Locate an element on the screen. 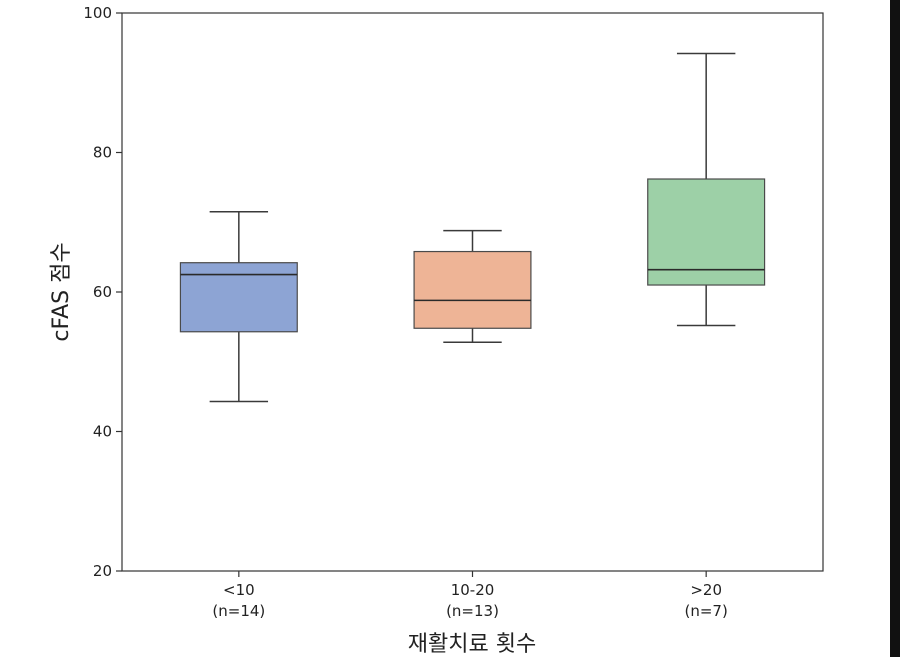  y-tick-label: 60 is located at coordinates (102, 292).